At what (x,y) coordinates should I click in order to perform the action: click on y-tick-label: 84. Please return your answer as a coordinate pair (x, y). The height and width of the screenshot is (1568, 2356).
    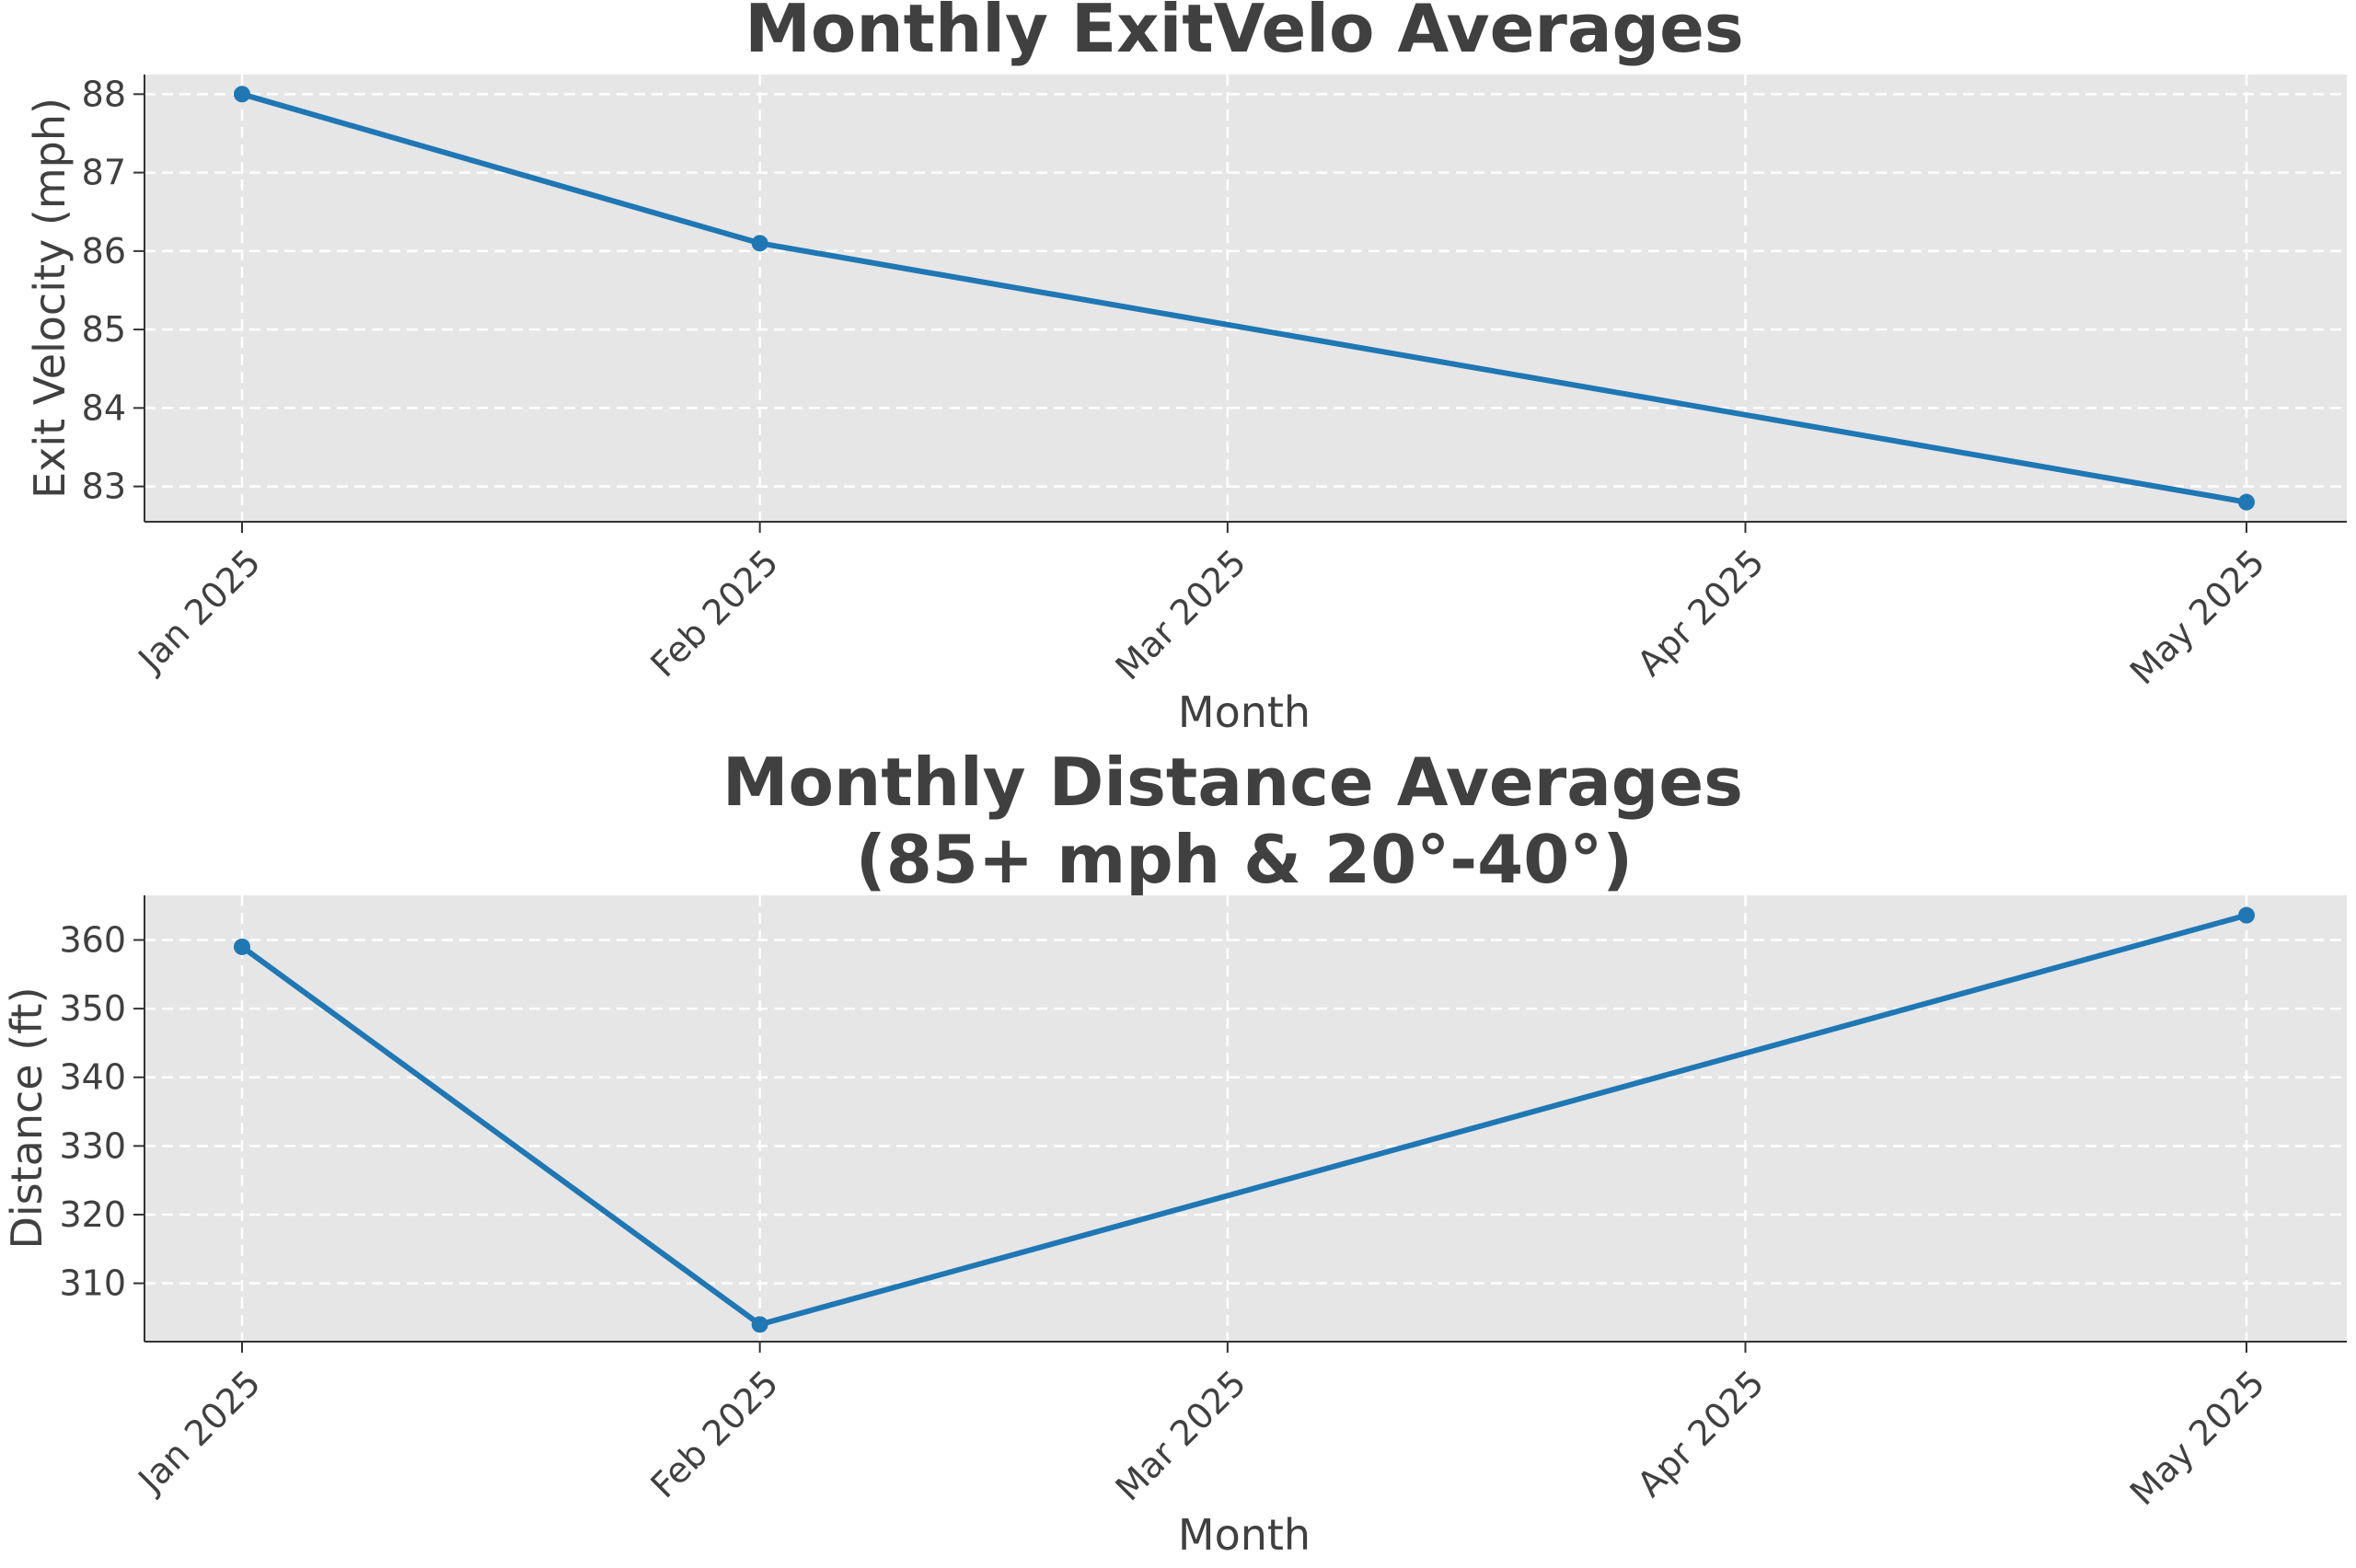
    Looking at the image, I should click on (104, 407).